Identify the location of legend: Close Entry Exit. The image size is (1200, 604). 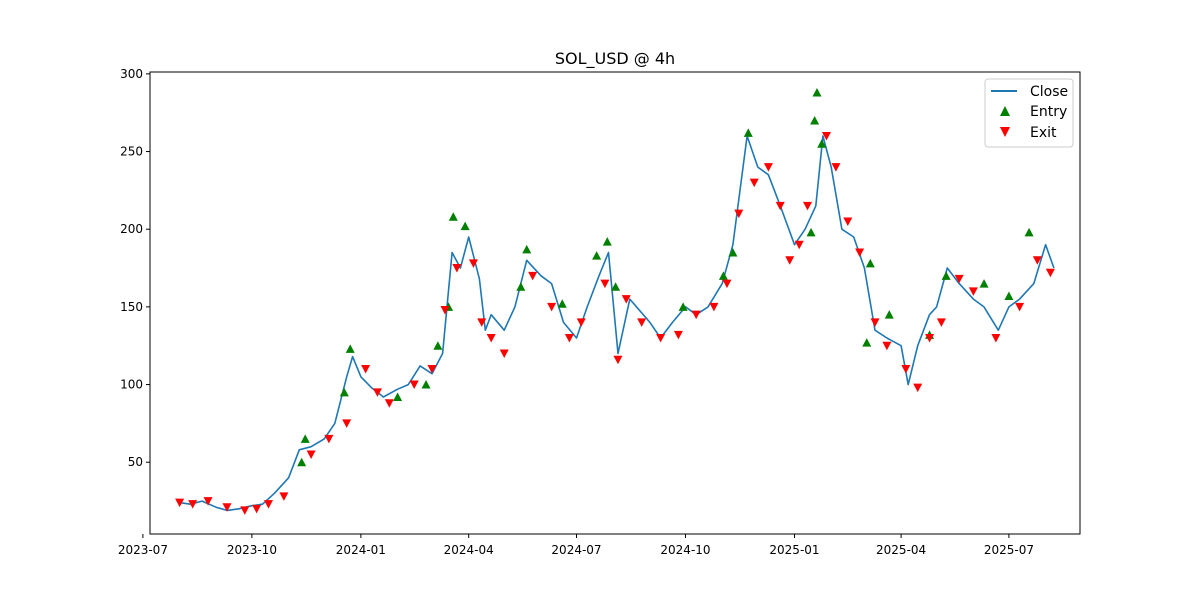
(1029, 113).